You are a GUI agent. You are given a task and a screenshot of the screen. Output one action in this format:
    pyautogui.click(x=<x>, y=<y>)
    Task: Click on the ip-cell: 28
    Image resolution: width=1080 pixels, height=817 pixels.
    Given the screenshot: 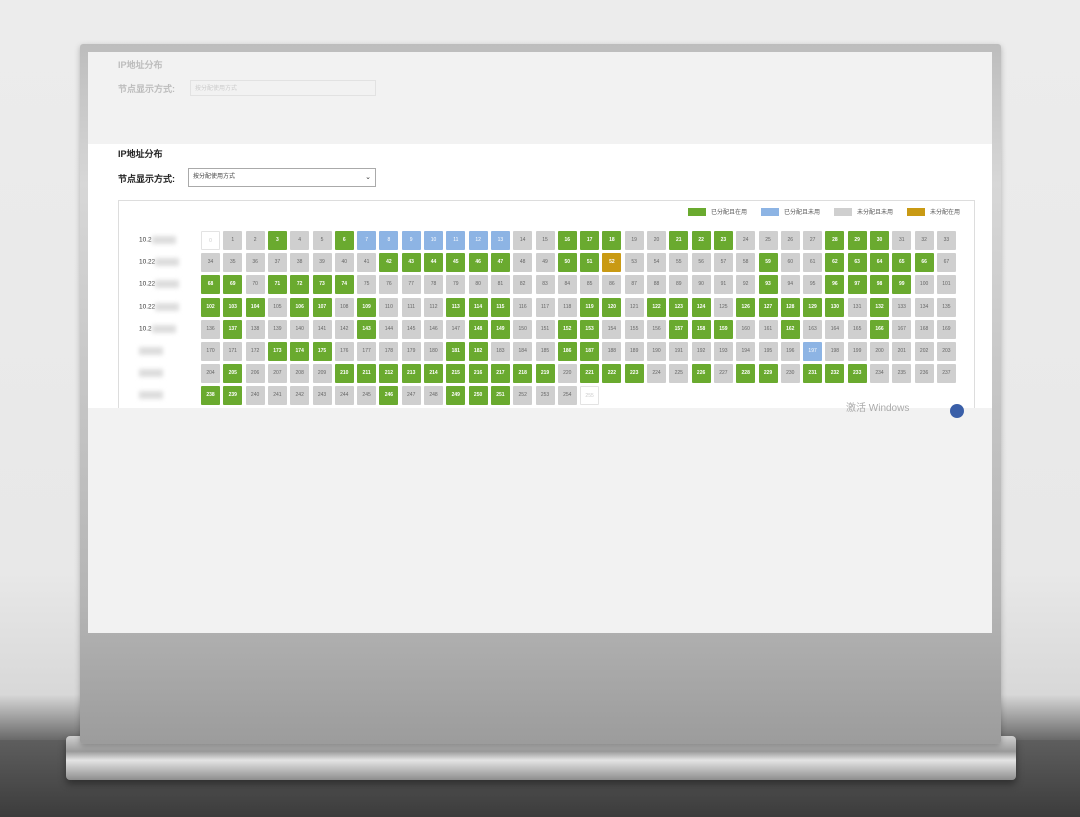 What is the action you would take?
    pyautogui.click(x=835, y=240)
    